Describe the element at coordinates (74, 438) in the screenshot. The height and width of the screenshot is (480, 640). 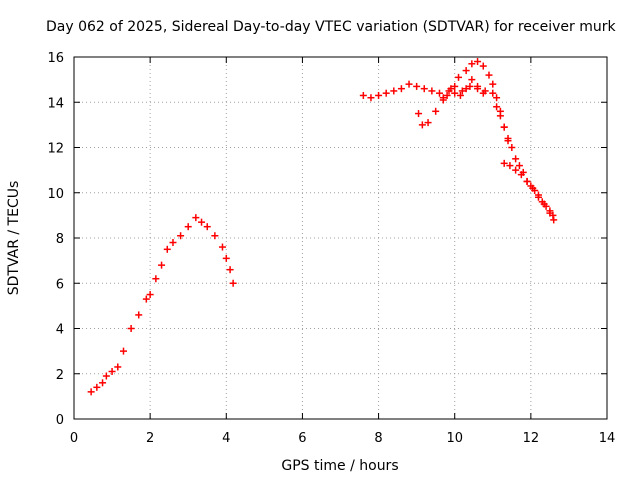
I see `x-tick-label: 0` at that location.